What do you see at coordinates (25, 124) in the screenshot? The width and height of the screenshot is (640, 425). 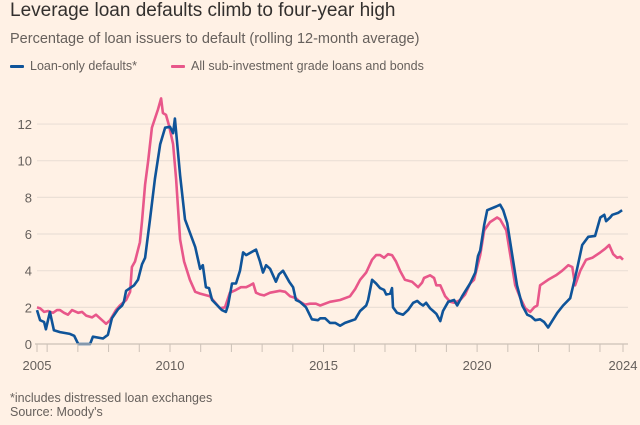 I see `y-tick-label: 12` at bounding box center [25, 124].